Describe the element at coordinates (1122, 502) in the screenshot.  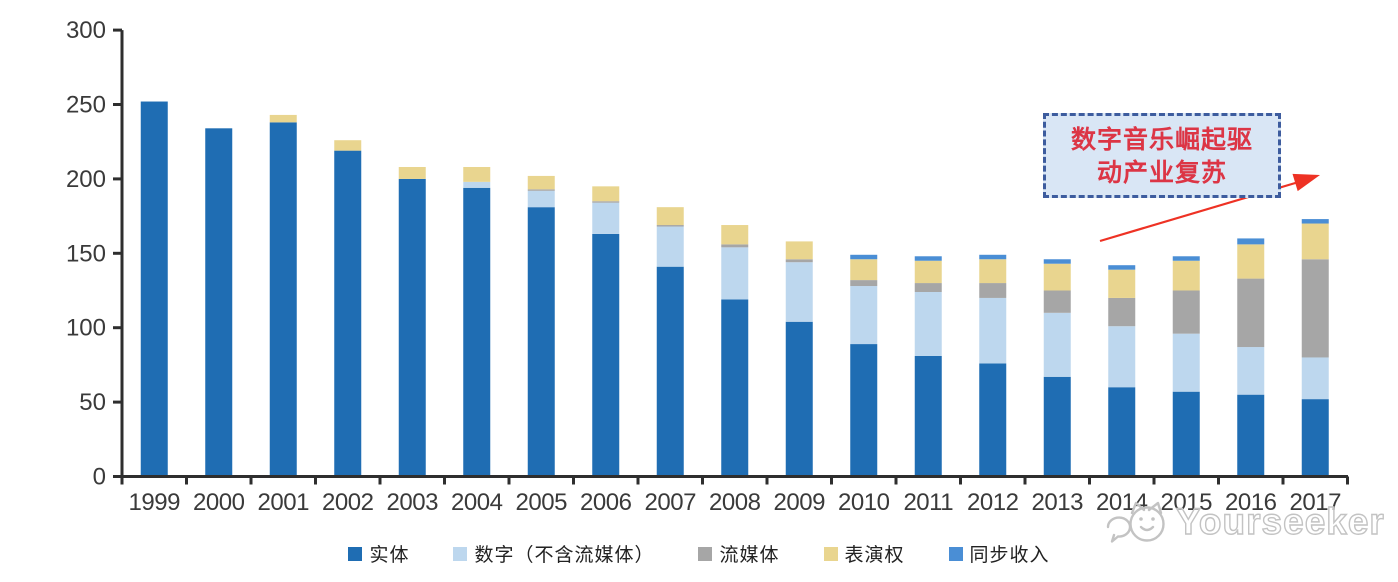
I see `x-axis-label-2014: 2014` at that location.